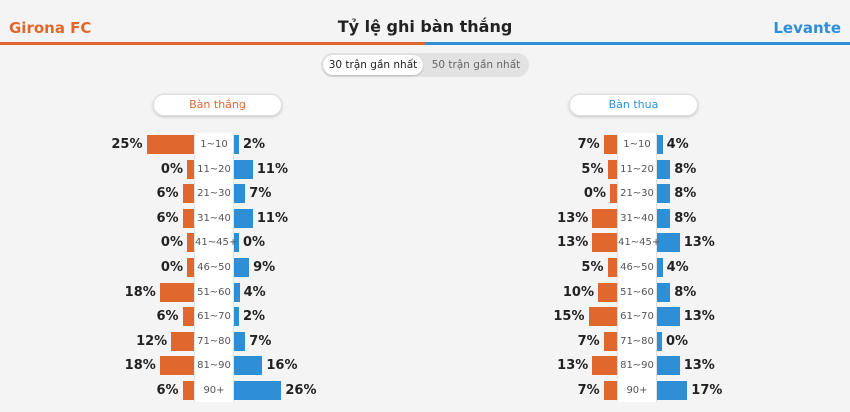  I want to click on interval-label: 31~40, so click(214, 218).